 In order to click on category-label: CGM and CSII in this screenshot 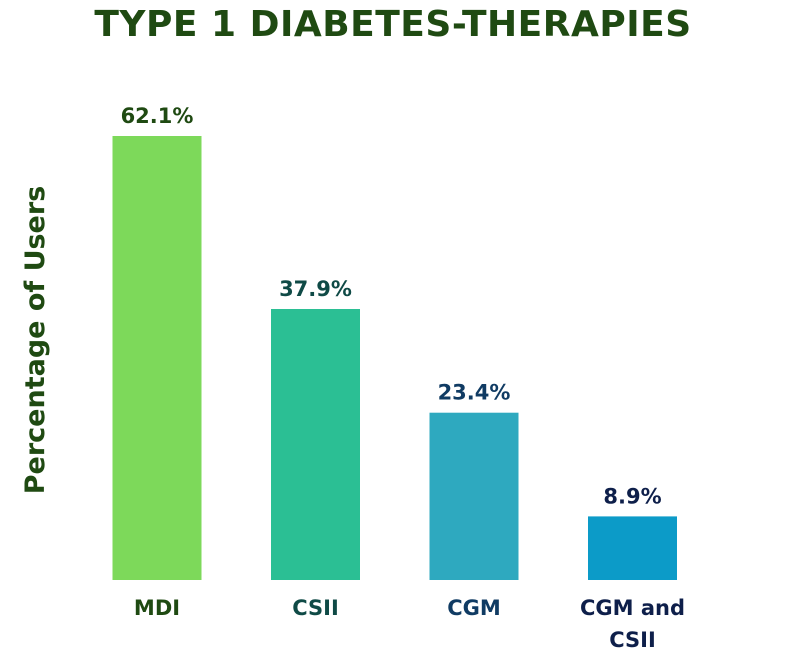, I will do `click(632, 624)`.